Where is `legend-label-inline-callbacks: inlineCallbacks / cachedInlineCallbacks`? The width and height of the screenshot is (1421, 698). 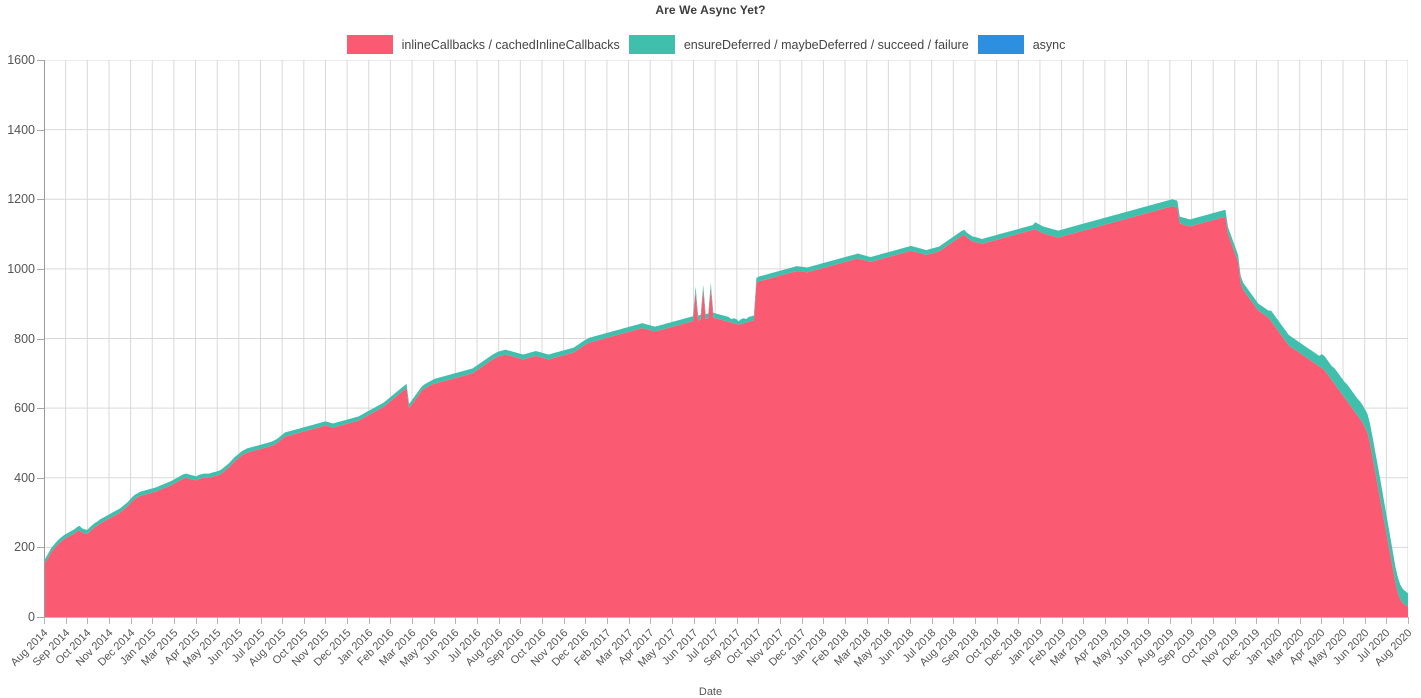
legend-label-inline-callbacks: inlineCallbacks / cachedInlineCallbacks is located at coordinates (510, 44).